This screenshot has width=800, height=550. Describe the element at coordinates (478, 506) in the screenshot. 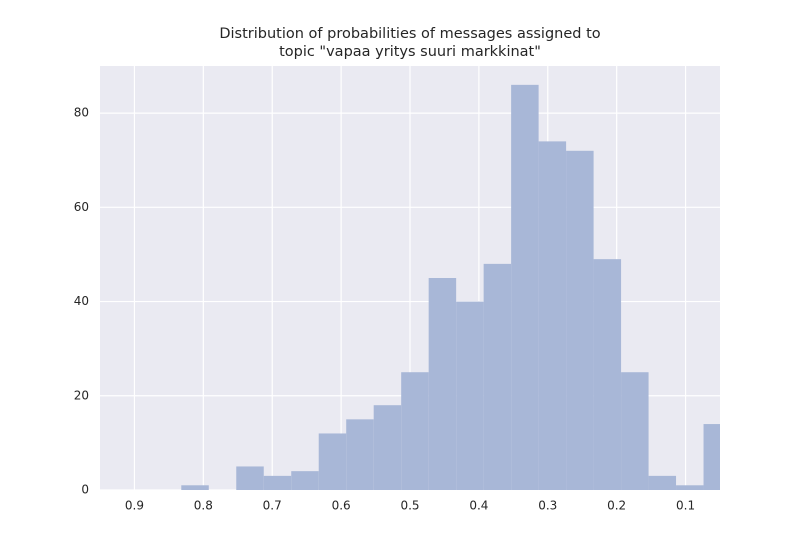

I see `x-tick-label: 0.4` at that location.